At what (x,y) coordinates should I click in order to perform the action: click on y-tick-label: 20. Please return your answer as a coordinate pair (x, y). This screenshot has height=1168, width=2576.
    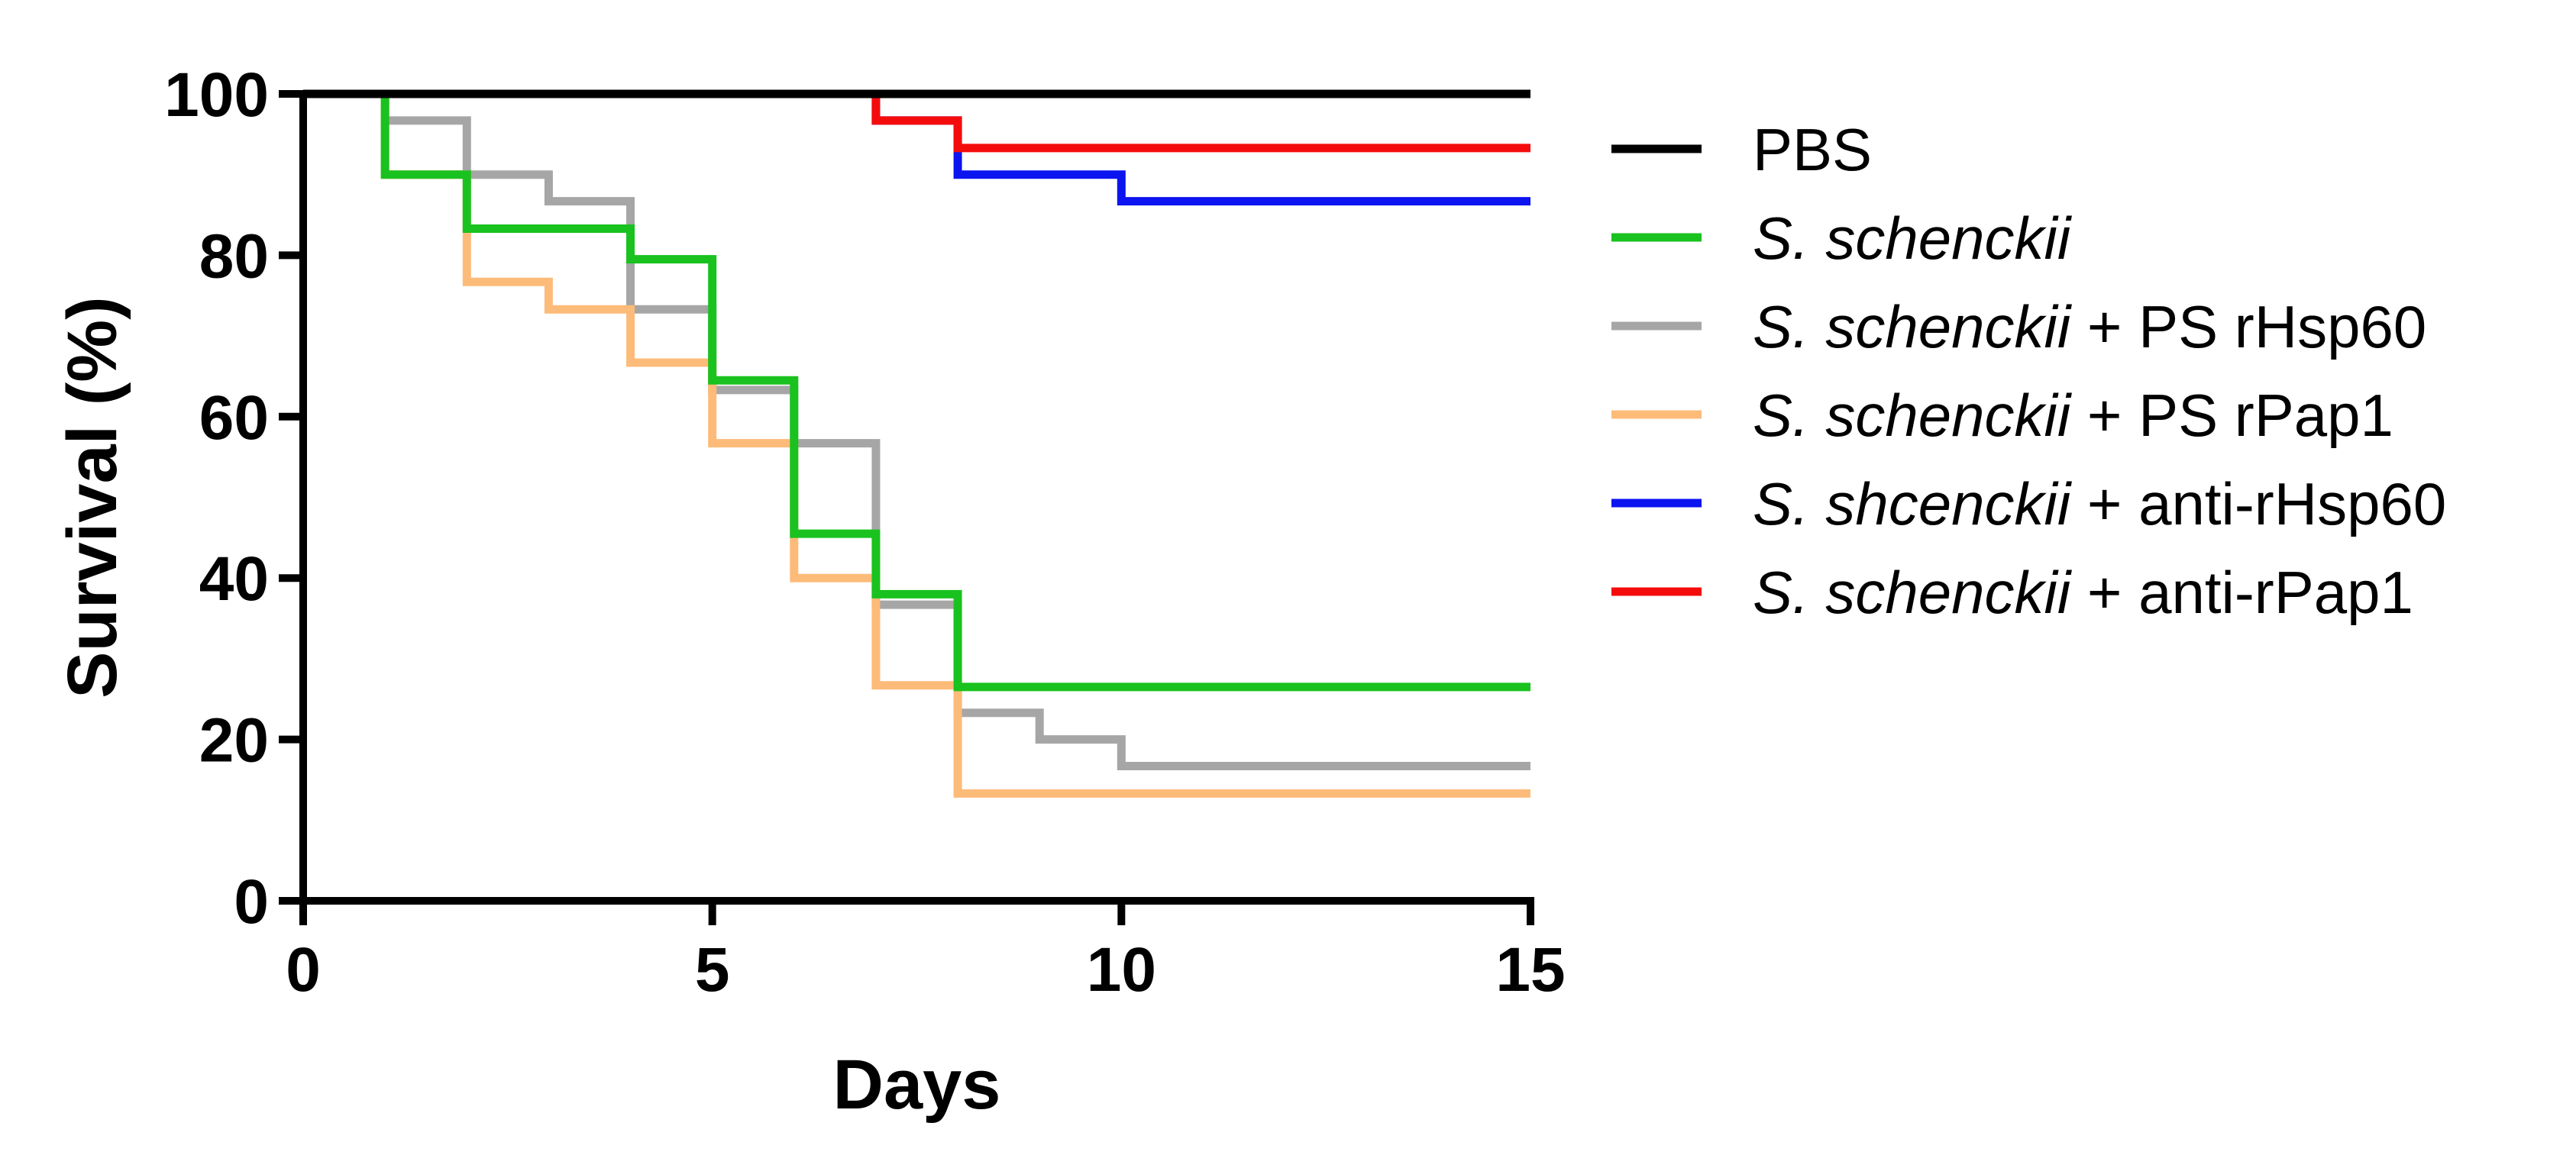
    Looking at the image, I should click on (234, 741).